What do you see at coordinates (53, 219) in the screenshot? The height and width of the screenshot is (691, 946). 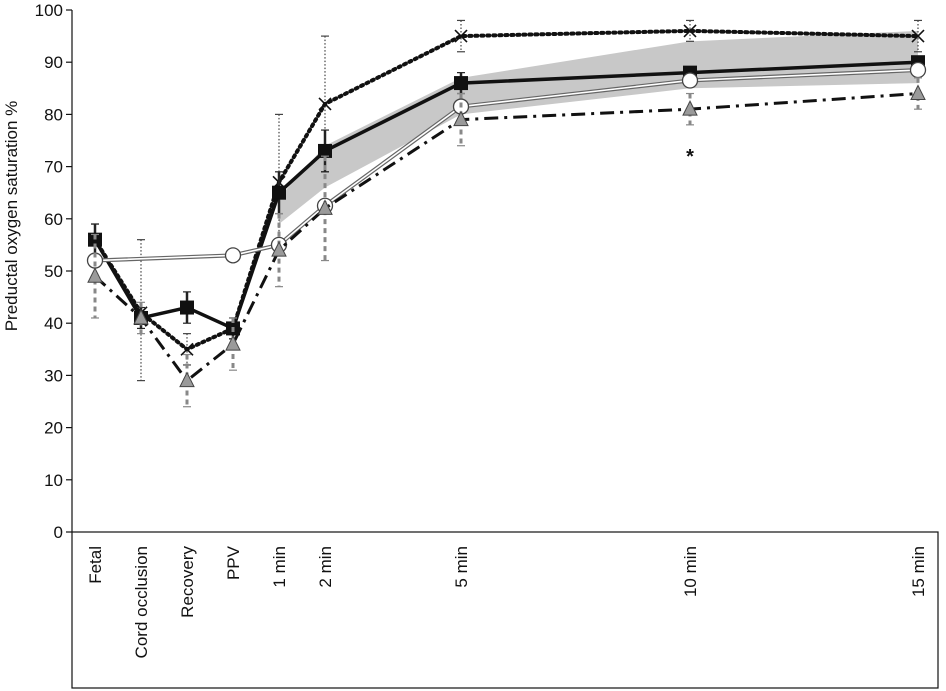 I see `y-tick-label: 60` at bounding box center [53, 219].